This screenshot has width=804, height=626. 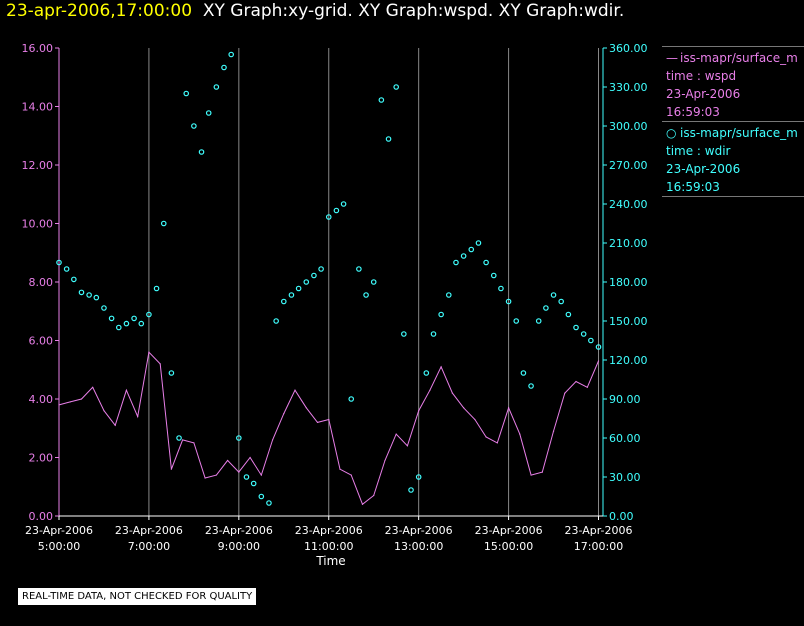 I want to click on x-tick-time: 13:00:00, so click(x=418, y=546).